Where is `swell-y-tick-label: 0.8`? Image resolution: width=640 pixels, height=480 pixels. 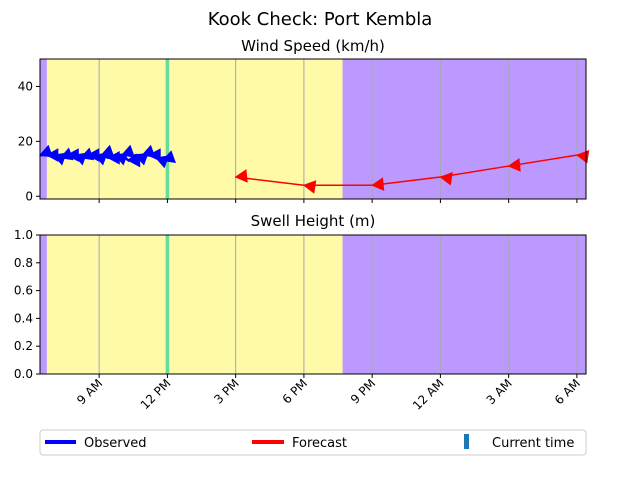 swell-y-tick-label: 0.8 is located at coordinates (23, 263).